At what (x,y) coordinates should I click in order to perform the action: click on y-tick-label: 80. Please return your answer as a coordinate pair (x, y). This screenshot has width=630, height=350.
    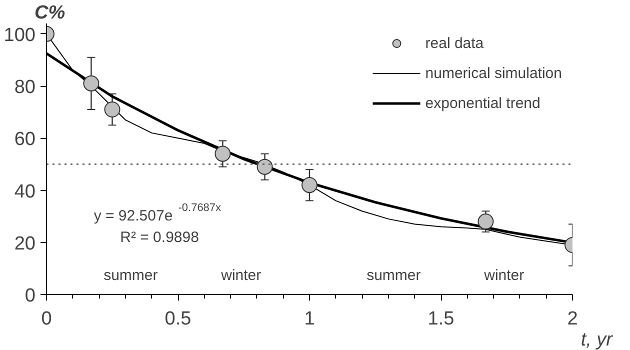
    Looking at the image, I should click on (25, 87).